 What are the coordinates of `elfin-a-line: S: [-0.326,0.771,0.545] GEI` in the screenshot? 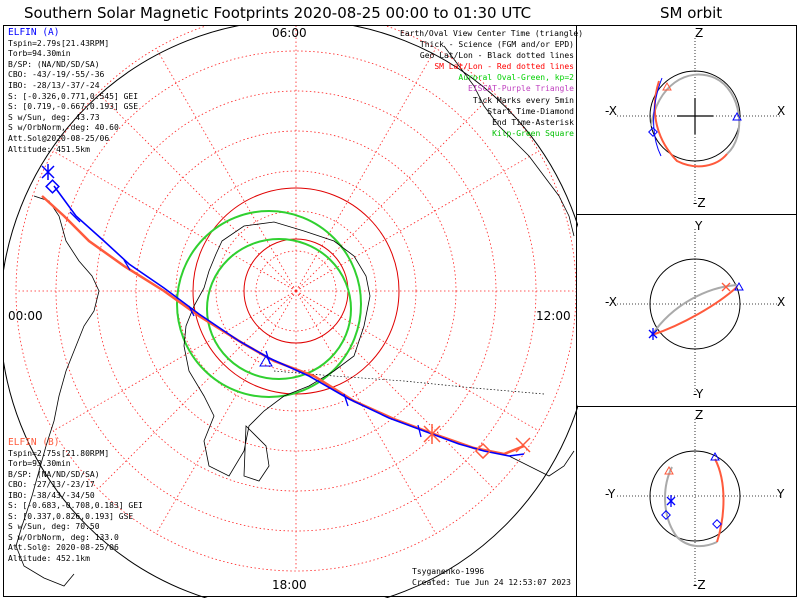 It's located at (73, 96).